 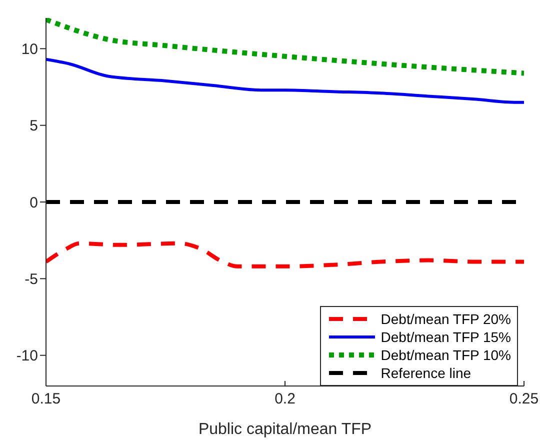 What do you see at coordinates (285, 429) in the screenshot?
I see `x-axis-title: Public capital/mean TFP` at bounding box center [285, 429].